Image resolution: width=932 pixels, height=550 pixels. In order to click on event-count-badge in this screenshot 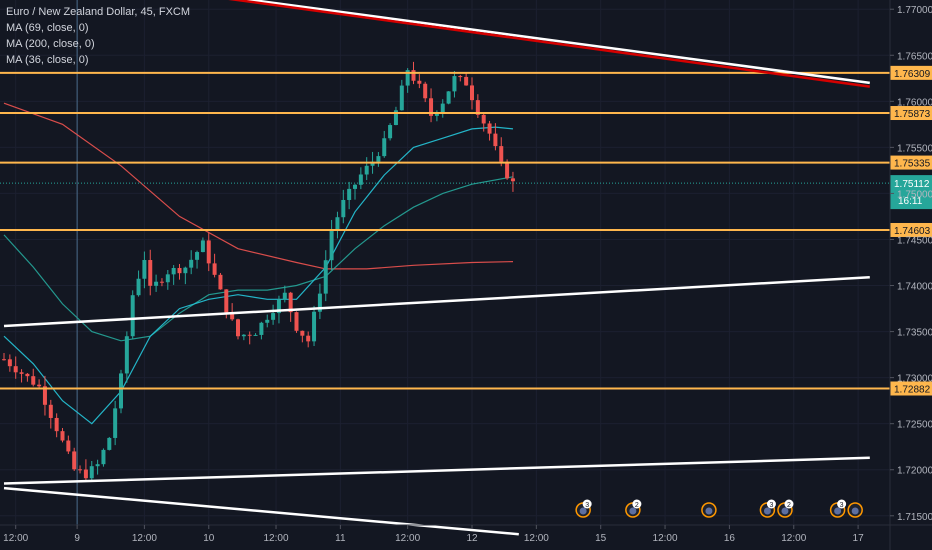, I will do `click(771, 504)`.